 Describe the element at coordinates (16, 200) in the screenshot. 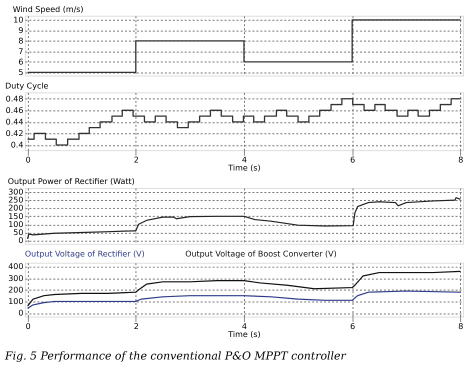

I see `y-tick-label: 250` at that location.